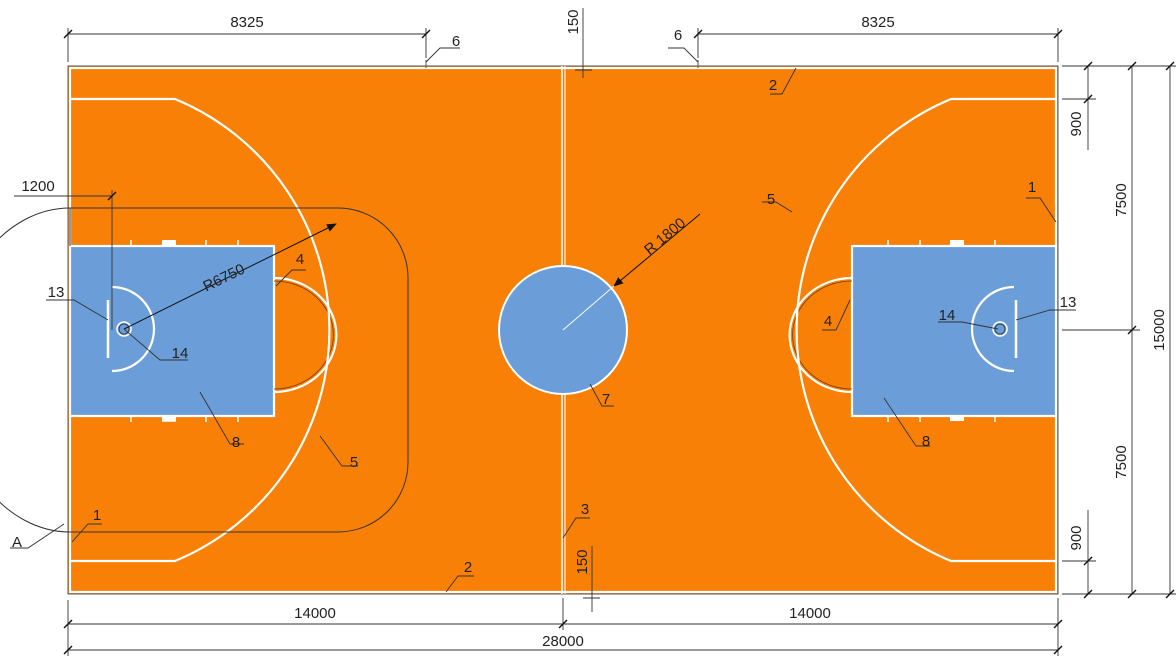  Describe the element at coordinates (773, 85) in the screenshot. I see `label-2-top: 2` at that location.